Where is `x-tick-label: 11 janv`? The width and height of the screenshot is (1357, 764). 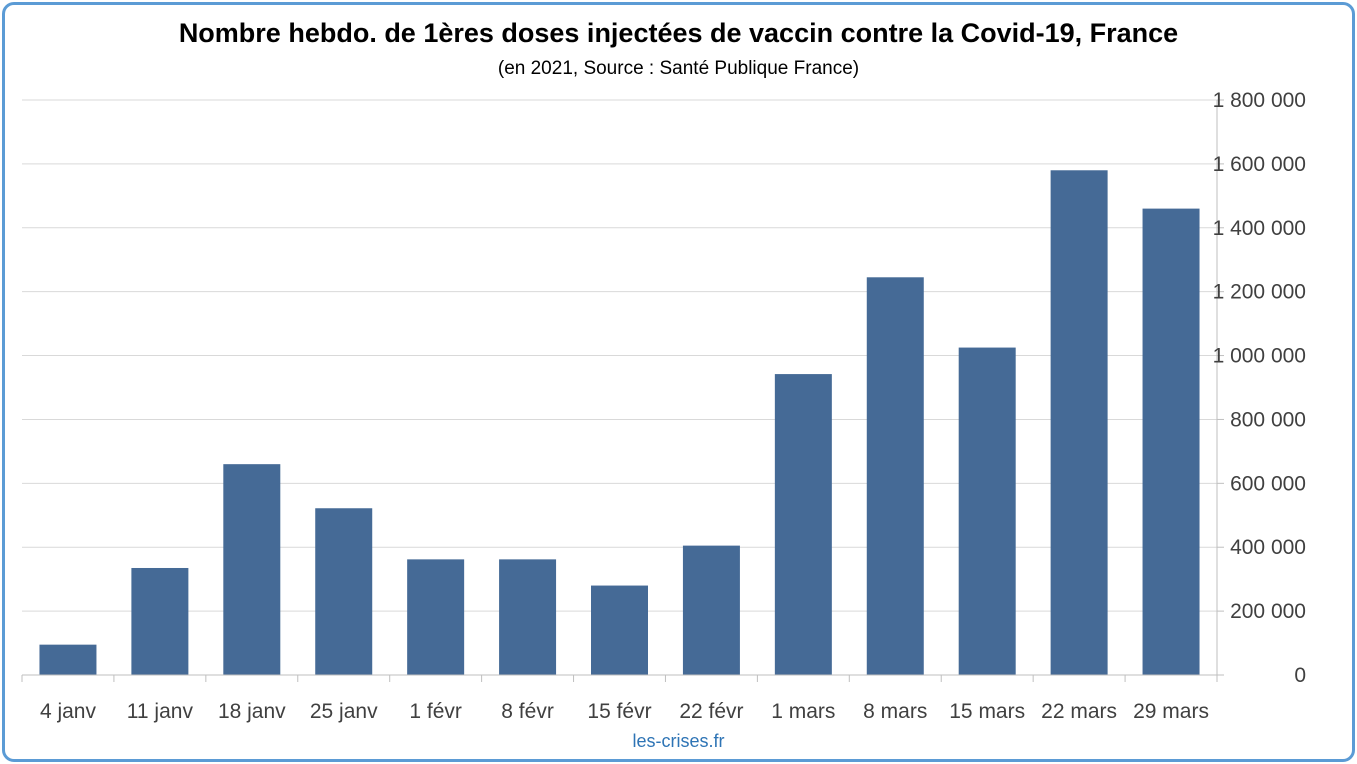
x-tick-label: 11 janv is located at coordinates (160, 711).